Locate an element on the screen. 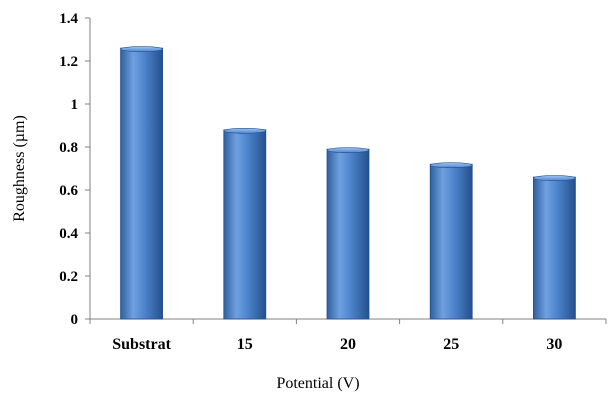 The height and width of the screenshot is (404, 610). x-tick-label: 15 is located at coordinates (245, 344).